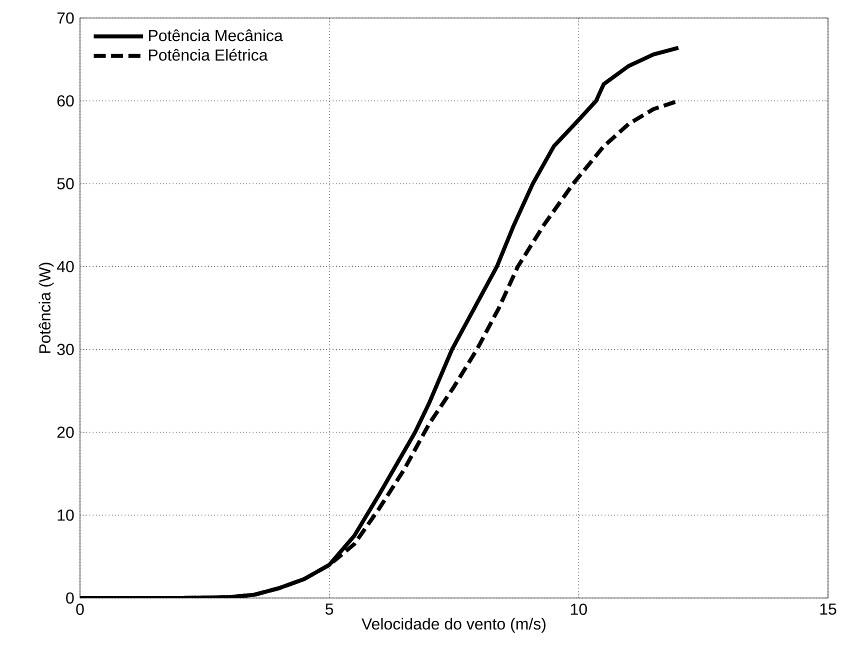 This screenshot has height=657, width=842. Describe the element at coordinates (454, 625) in the screenshot. I see `x-axis-title: Velocidade do vento (m/s)` at that location.